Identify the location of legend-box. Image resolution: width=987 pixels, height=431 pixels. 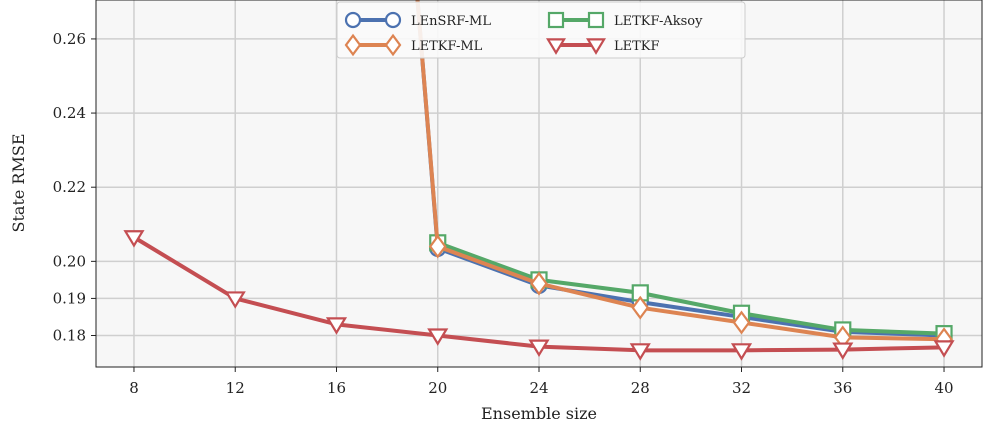
(541, 30).